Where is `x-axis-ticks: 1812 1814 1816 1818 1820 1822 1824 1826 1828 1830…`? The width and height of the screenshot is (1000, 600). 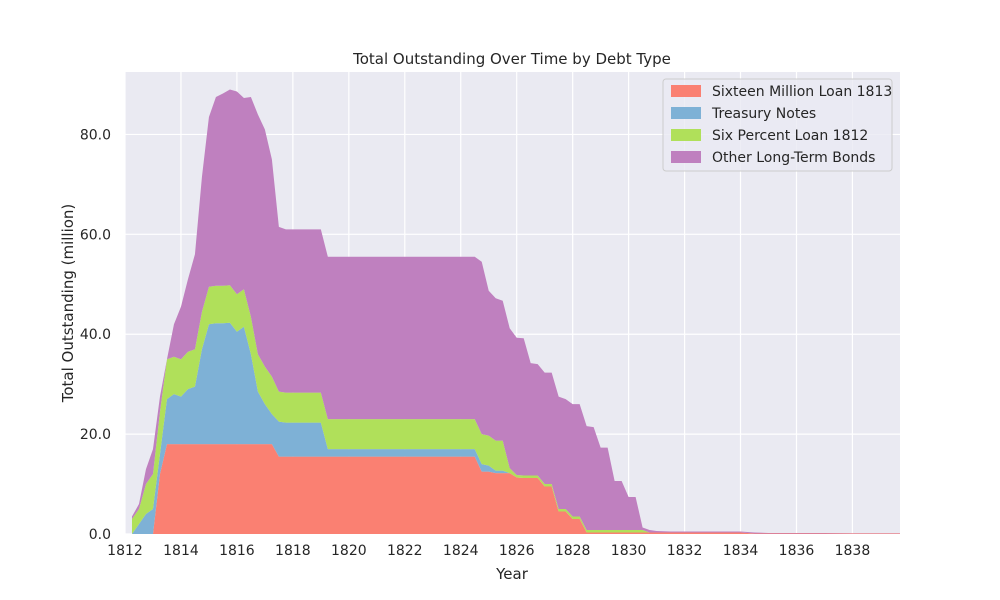 x-axis-ticks: 1812 1814 1816 1818 1820 1822 1824 1826 1828 1830… is located at coordinates (488, 551).